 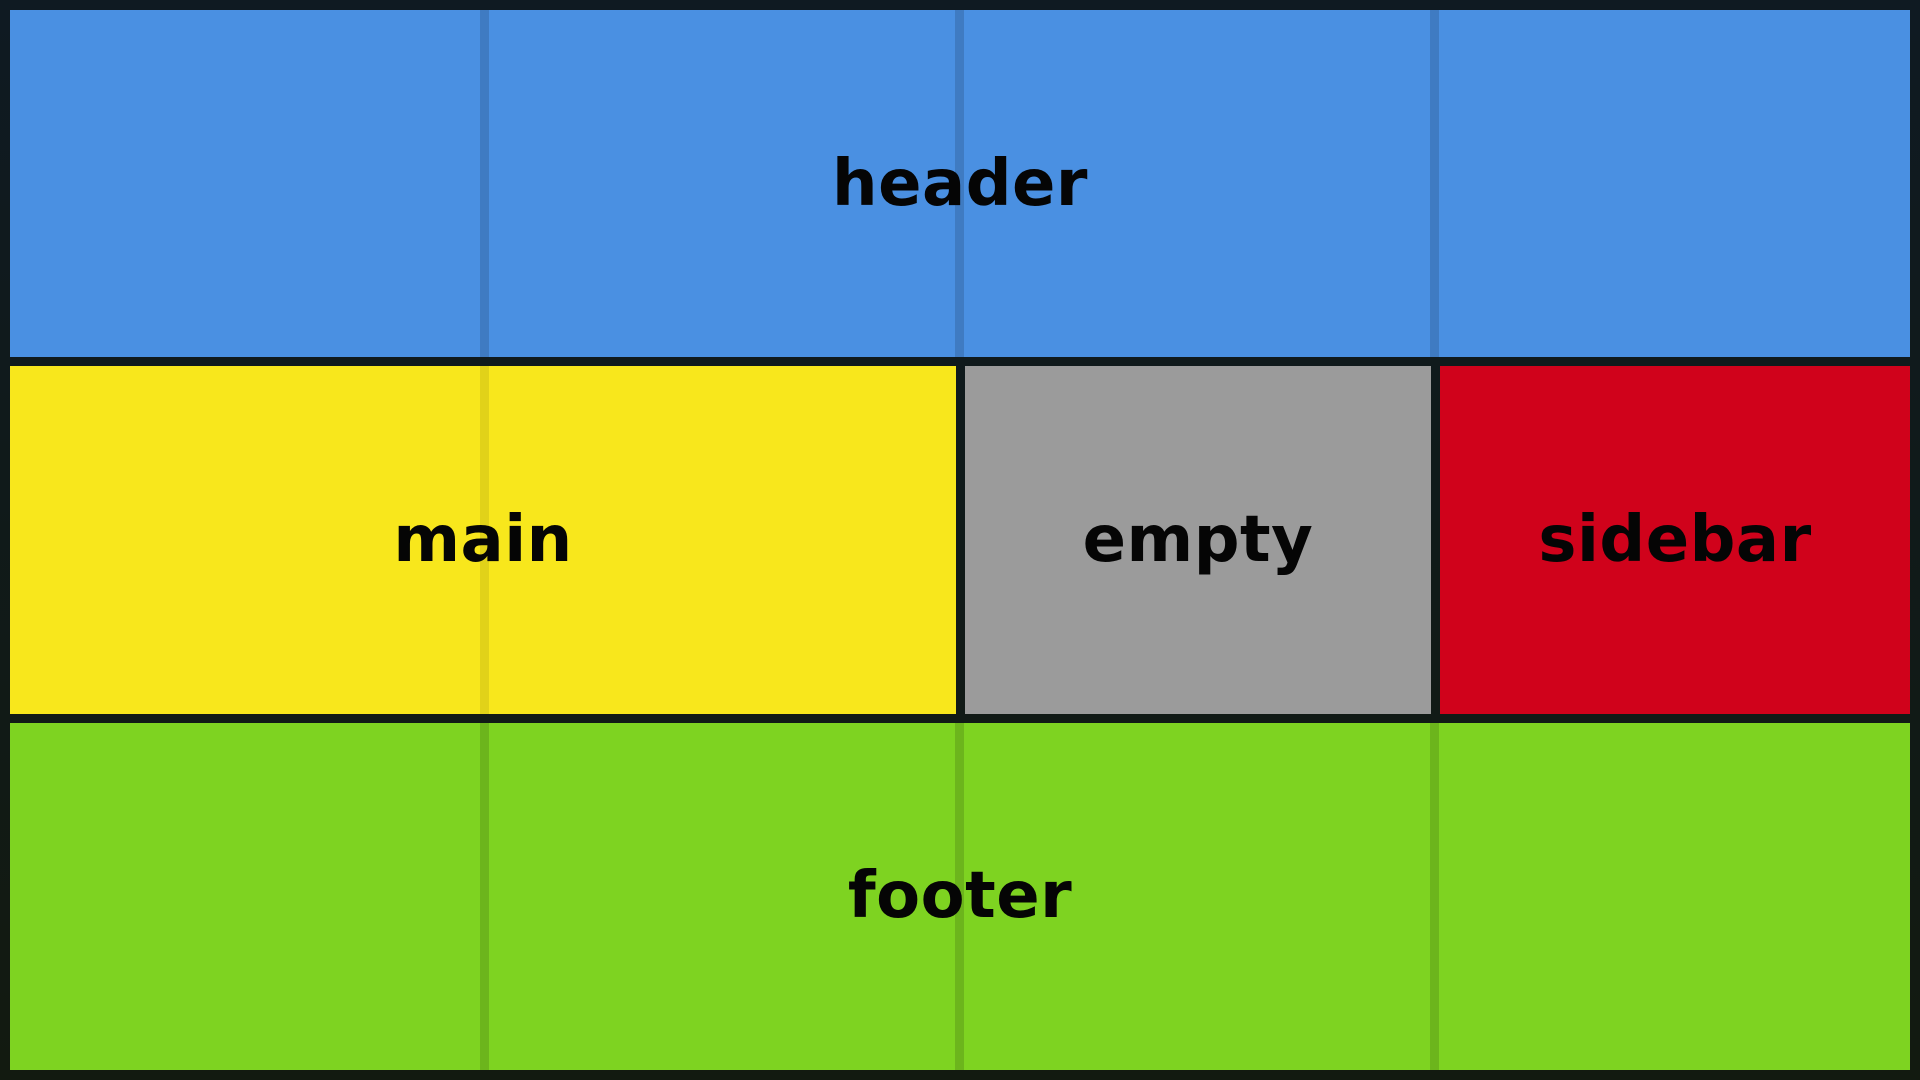 I want to click on sidebar-area: sidebar, so click(x=1675, y=540).